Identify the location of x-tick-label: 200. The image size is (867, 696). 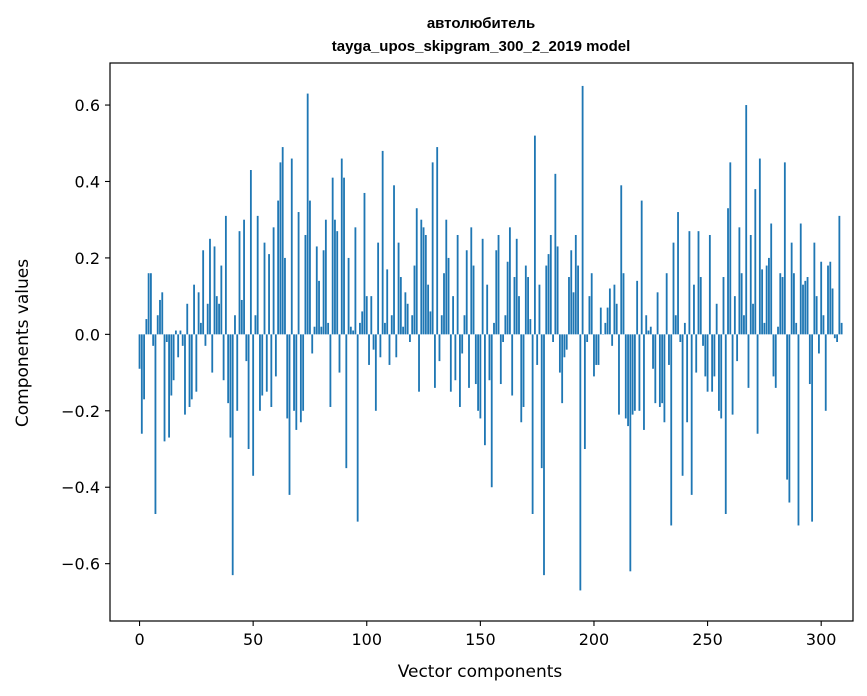
(594, 639).